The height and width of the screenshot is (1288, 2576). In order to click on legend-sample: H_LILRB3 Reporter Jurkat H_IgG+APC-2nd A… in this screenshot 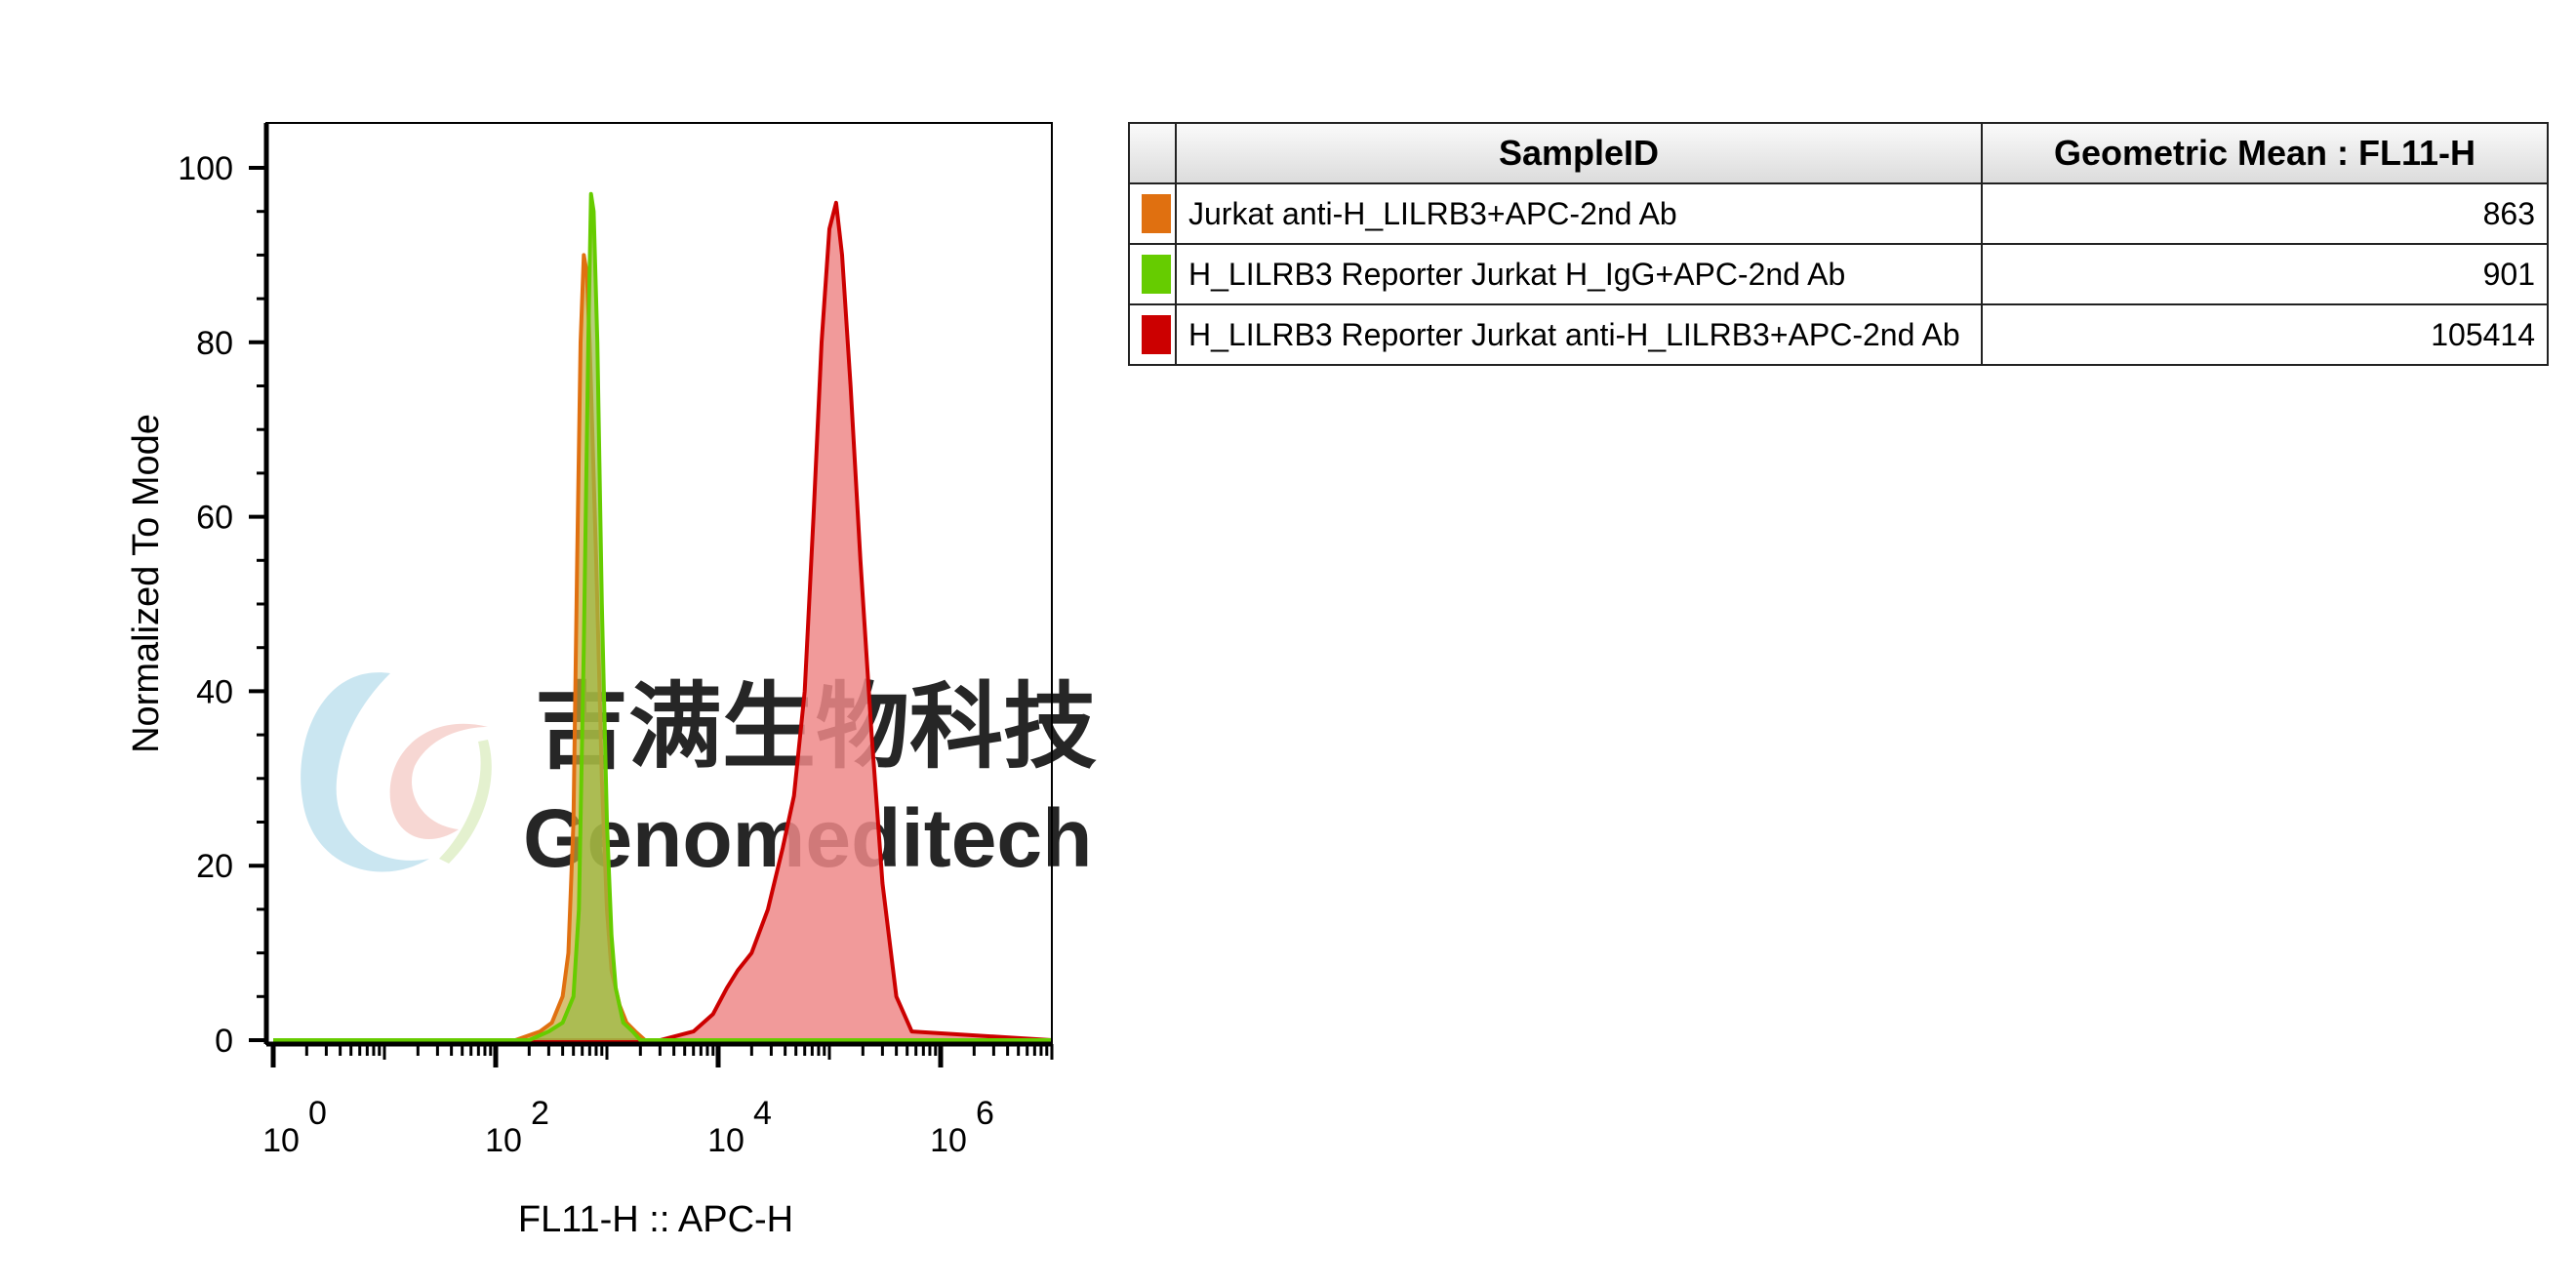, I will do `click(1579, 274)`.